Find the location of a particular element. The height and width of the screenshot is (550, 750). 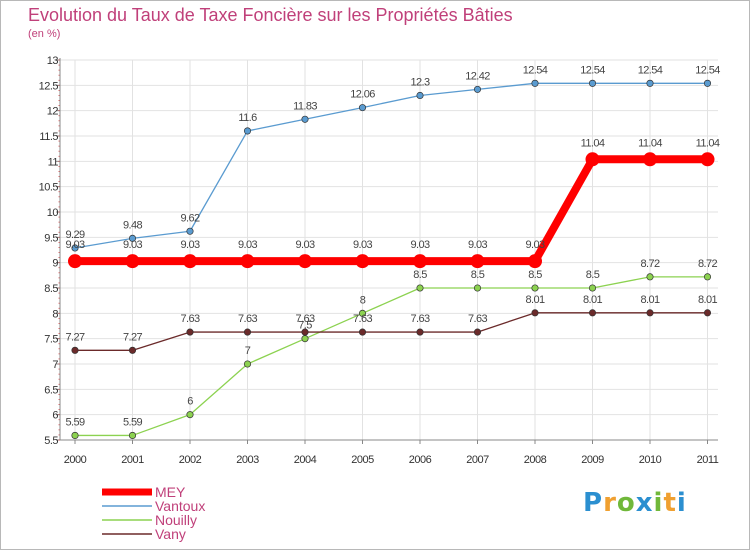

x-tick-label: 2007 is located at coordinates (477, 460).